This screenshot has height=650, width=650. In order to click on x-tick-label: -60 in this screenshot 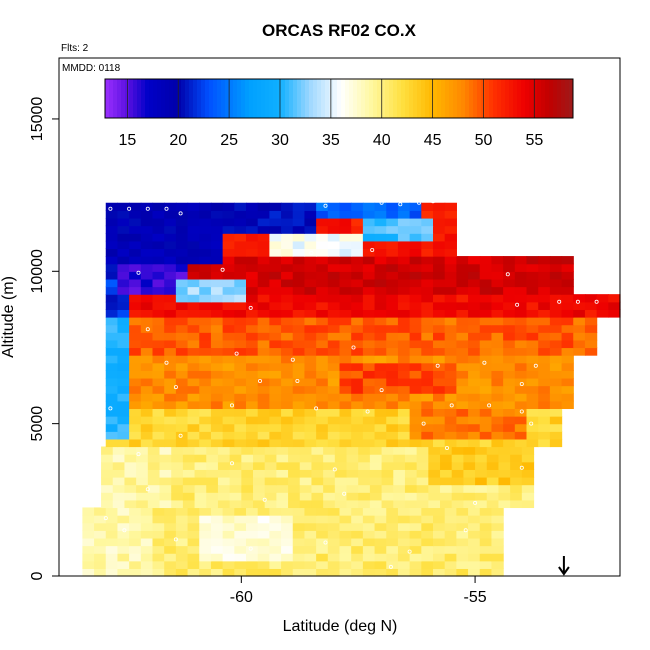, I will do `click(241, 597)`.